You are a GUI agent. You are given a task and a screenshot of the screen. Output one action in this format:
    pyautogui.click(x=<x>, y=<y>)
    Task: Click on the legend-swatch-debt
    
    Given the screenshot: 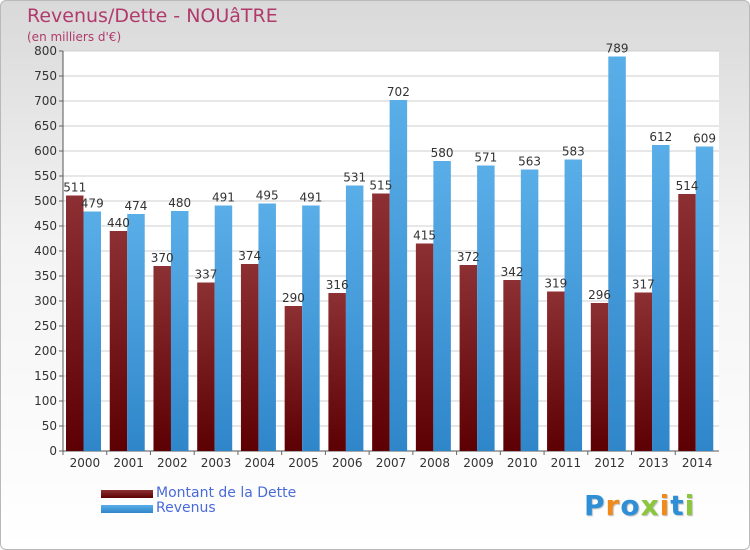 What is the action you would take?
    pyautogui.click(x=127, y=494)
    